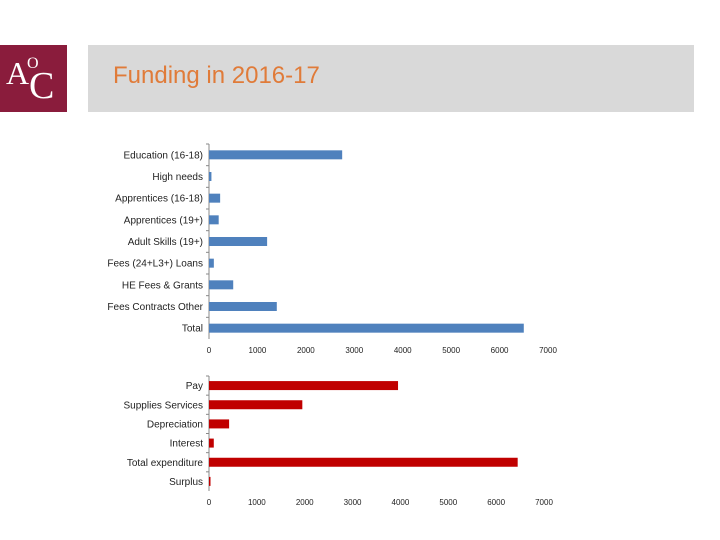 This screenshot has width=720, height=540. What do you see at coordinates (33, 63) in the screenshot?
I see `logo-letter-o: O` at bounding box center [33, 63].